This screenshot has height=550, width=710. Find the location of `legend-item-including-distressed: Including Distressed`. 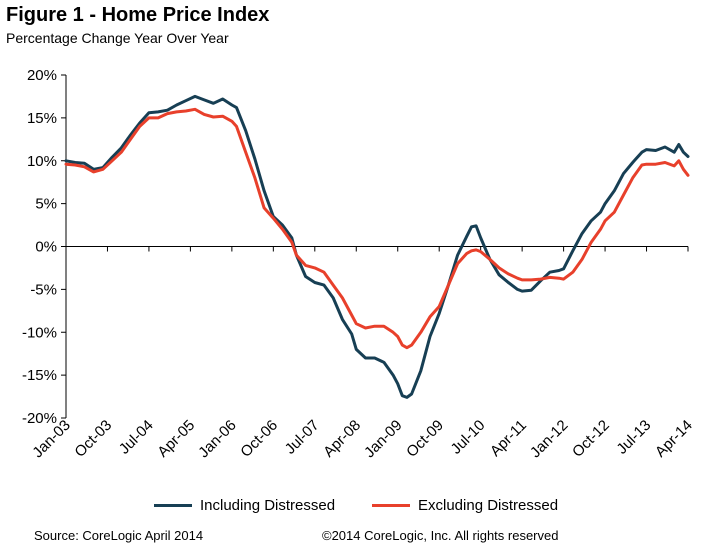

legend-item-including-distressed: Including Distressed is located at coordinates (244, 505).